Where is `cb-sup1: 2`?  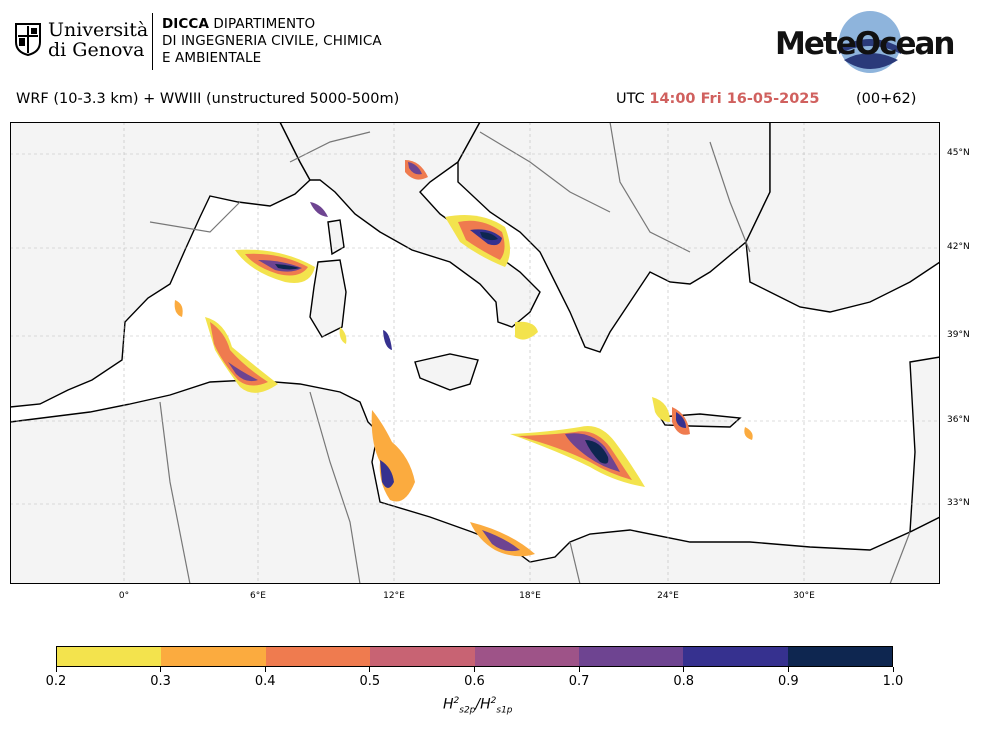 cb-sup1: 2 is located at coordinates (456, 701).